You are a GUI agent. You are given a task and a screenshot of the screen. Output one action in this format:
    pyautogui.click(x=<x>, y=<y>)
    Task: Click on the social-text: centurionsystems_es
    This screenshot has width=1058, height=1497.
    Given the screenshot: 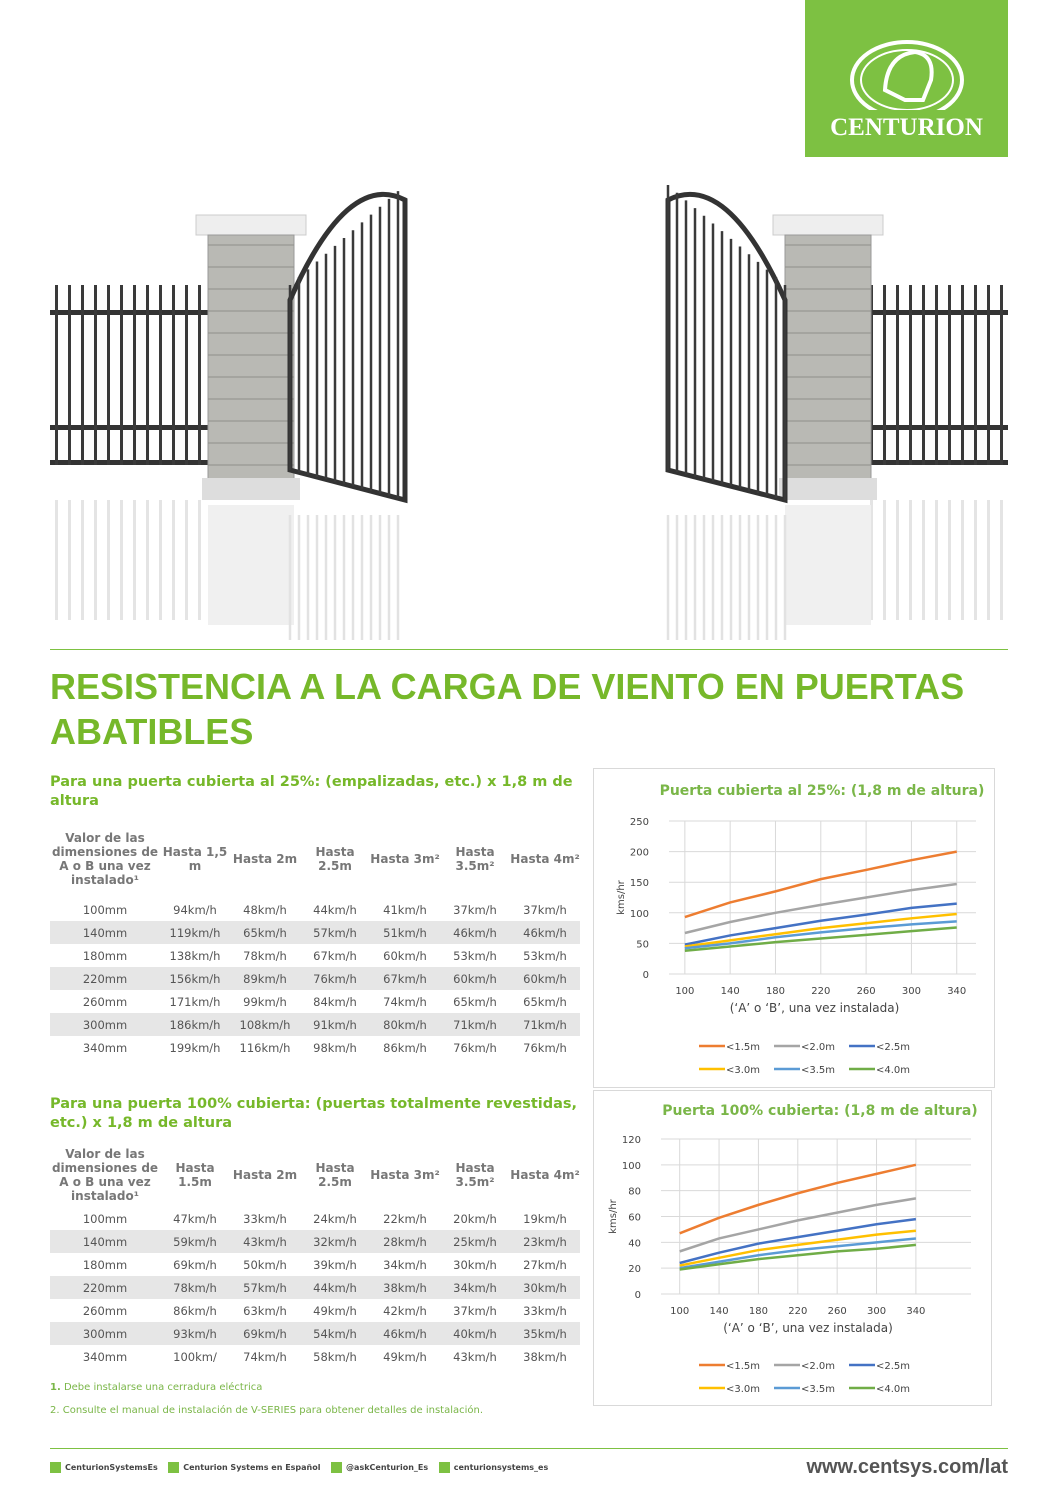 What is the action you would take?
    pyautogui.click(x=501, y=1467)
    